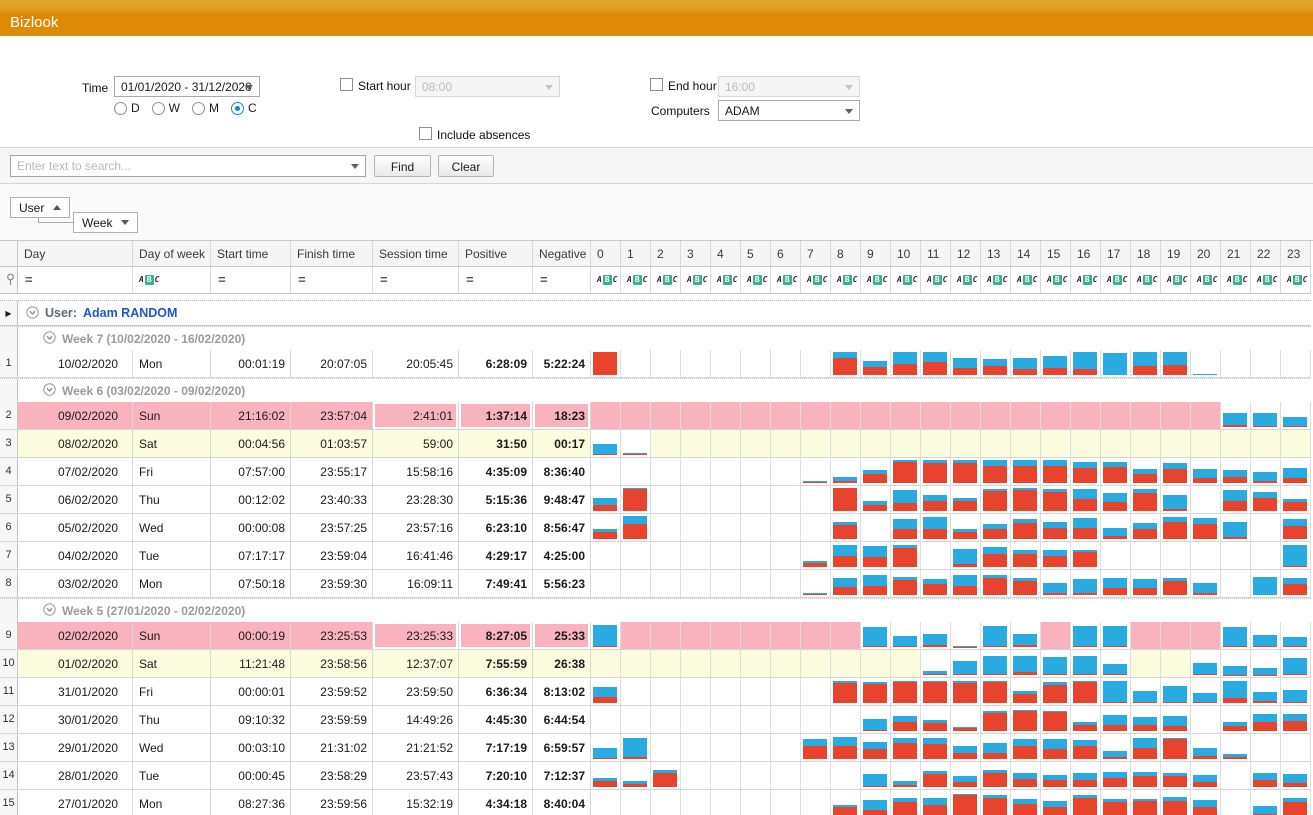 The width and height of the screenshot is (1313, 815). What do you see at coordinates (655, 338) in the screenshot?
I see `week-group-row: Week 7 (10/02/2020 - 16/02/2020)` at bounding box center [655, 338].